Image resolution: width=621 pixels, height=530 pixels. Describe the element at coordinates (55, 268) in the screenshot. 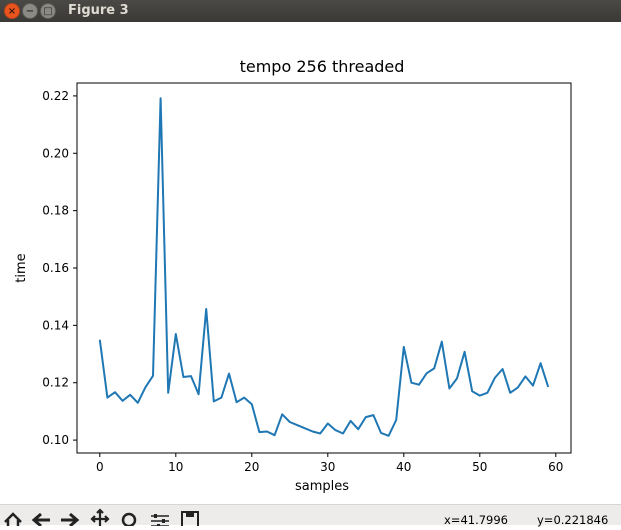

I see `y-tick-label: 0.16` at that location.